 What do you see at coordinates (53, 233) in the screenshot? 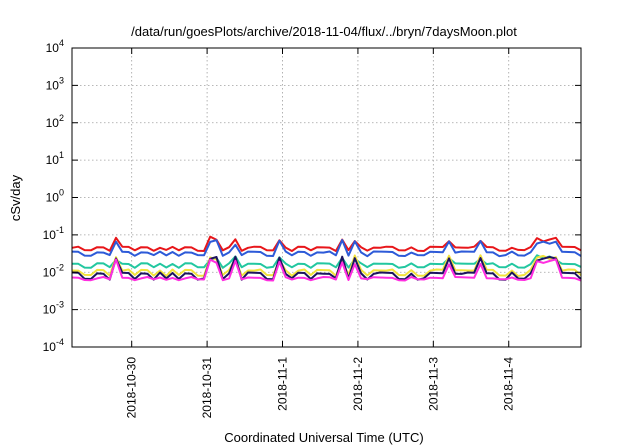
I see `y-tick-label: 10⁻¹` at bounding box center [53, 233].